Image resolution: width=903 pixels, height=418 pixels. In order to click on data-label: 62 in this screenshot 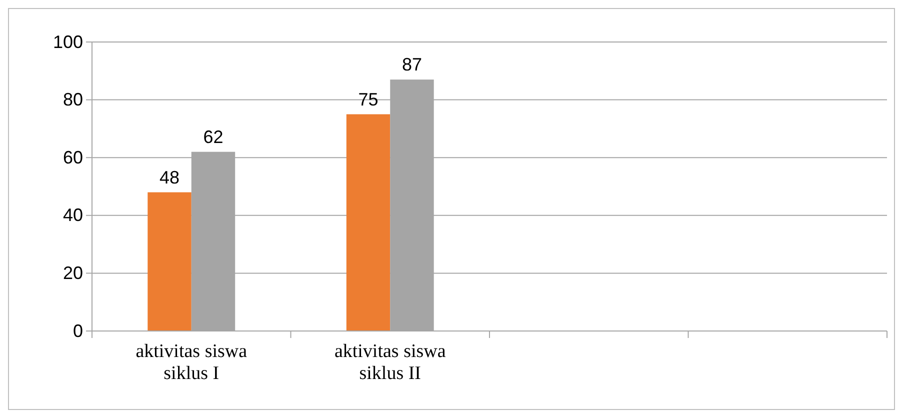, I will do `click(213, 136)`.